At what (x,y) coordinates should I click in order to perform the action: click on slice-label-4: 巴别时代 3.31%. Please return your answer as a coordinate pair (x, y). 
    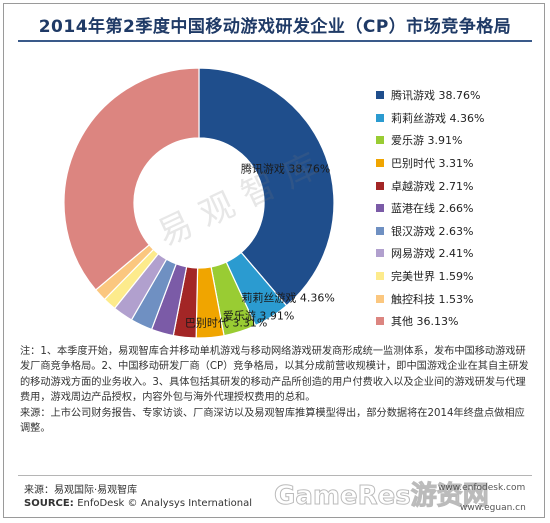
    Looking at the image, I should click on (226, 323).